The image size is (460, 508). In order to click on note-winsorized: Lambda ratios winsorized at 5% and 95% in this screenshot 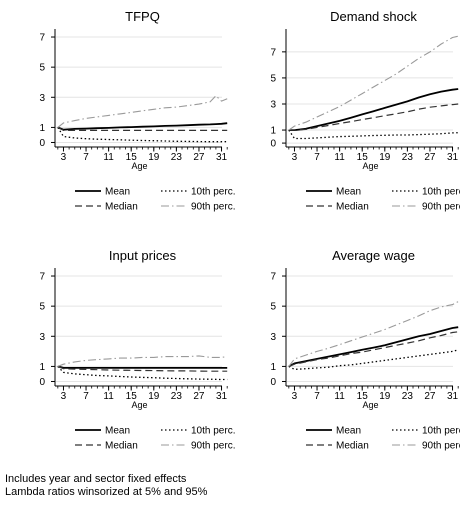, I will do `click(106, 492)`.